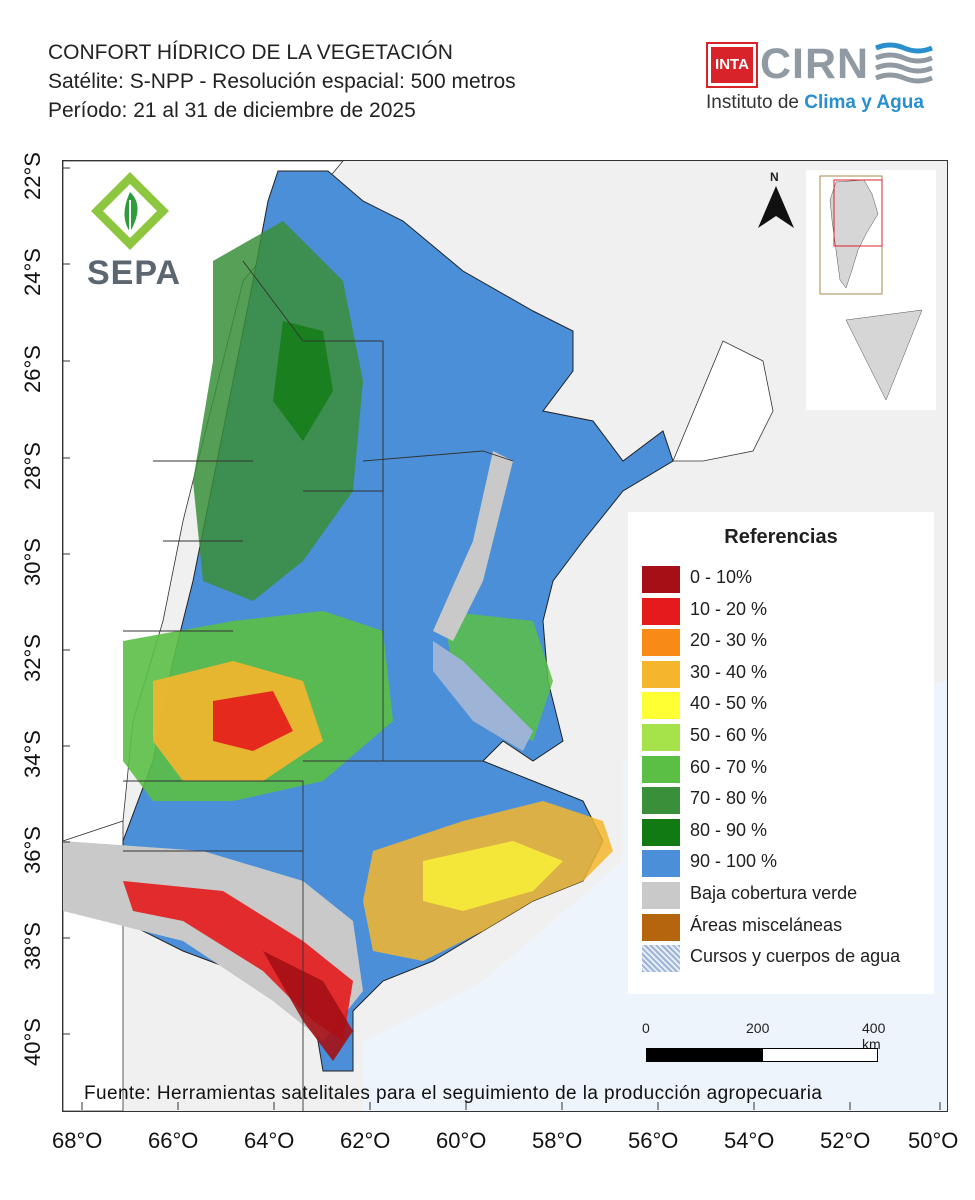 The image size is (975, 1200). What do you see at coordinates (232, 110) in the screenshot?
I see `period-info: Período: 21 al 31 de diciembre de 2025` at bounding box center [232, 110].